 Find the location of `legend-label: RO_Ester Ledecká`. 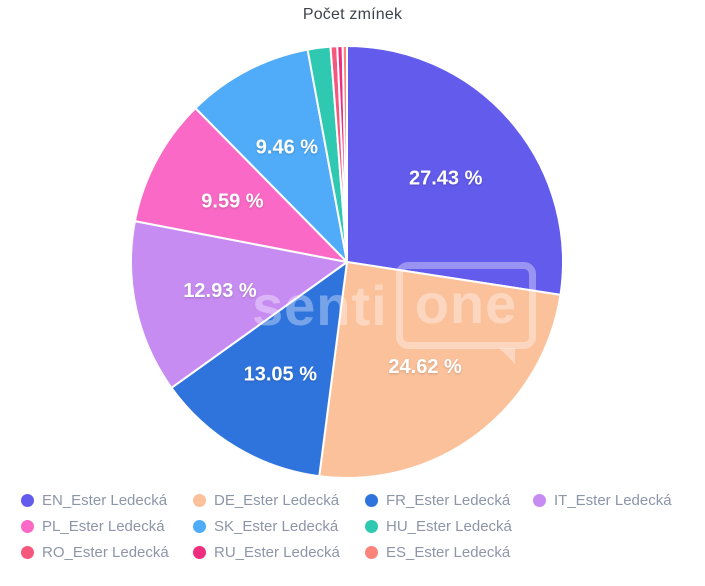

legend-label: RO_Ester Ledecká is located at coordinates (105, 552).